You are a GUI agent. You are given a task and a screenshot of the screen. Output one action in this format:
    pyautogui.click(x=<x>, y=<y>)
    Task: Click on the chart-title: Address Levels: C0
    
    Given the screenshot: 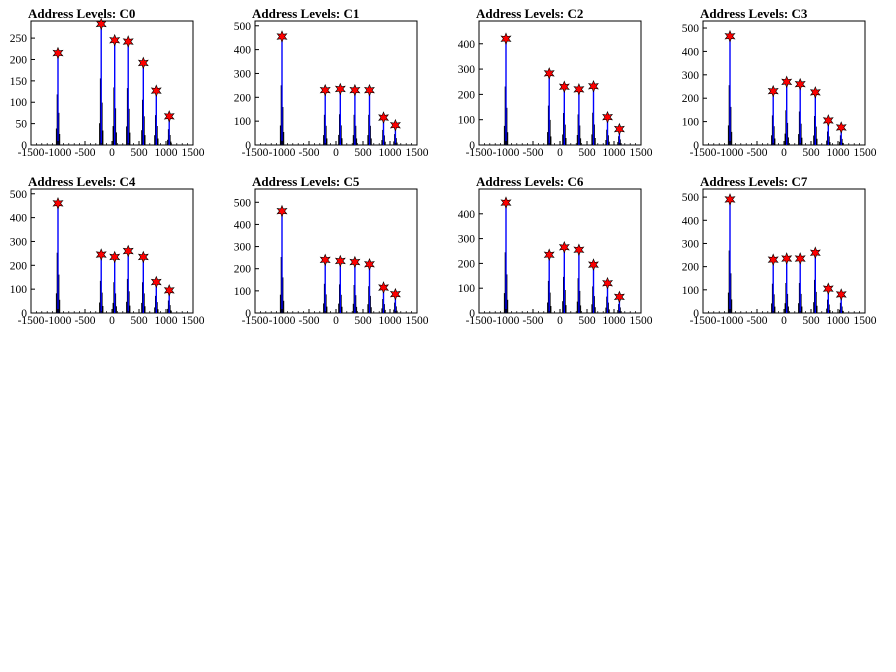 What is the action you would take?
    pyautogui.click(x=81, y=13)
    